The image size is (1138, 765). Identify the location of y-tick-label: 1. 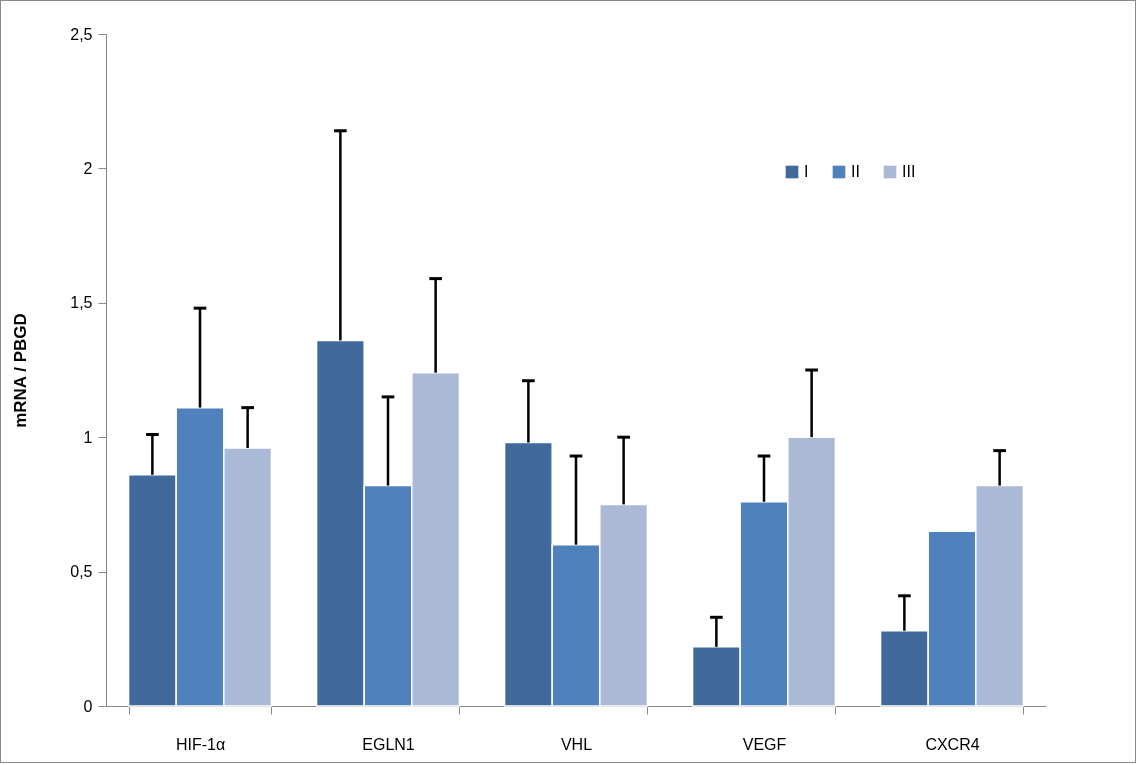
(88, 437).